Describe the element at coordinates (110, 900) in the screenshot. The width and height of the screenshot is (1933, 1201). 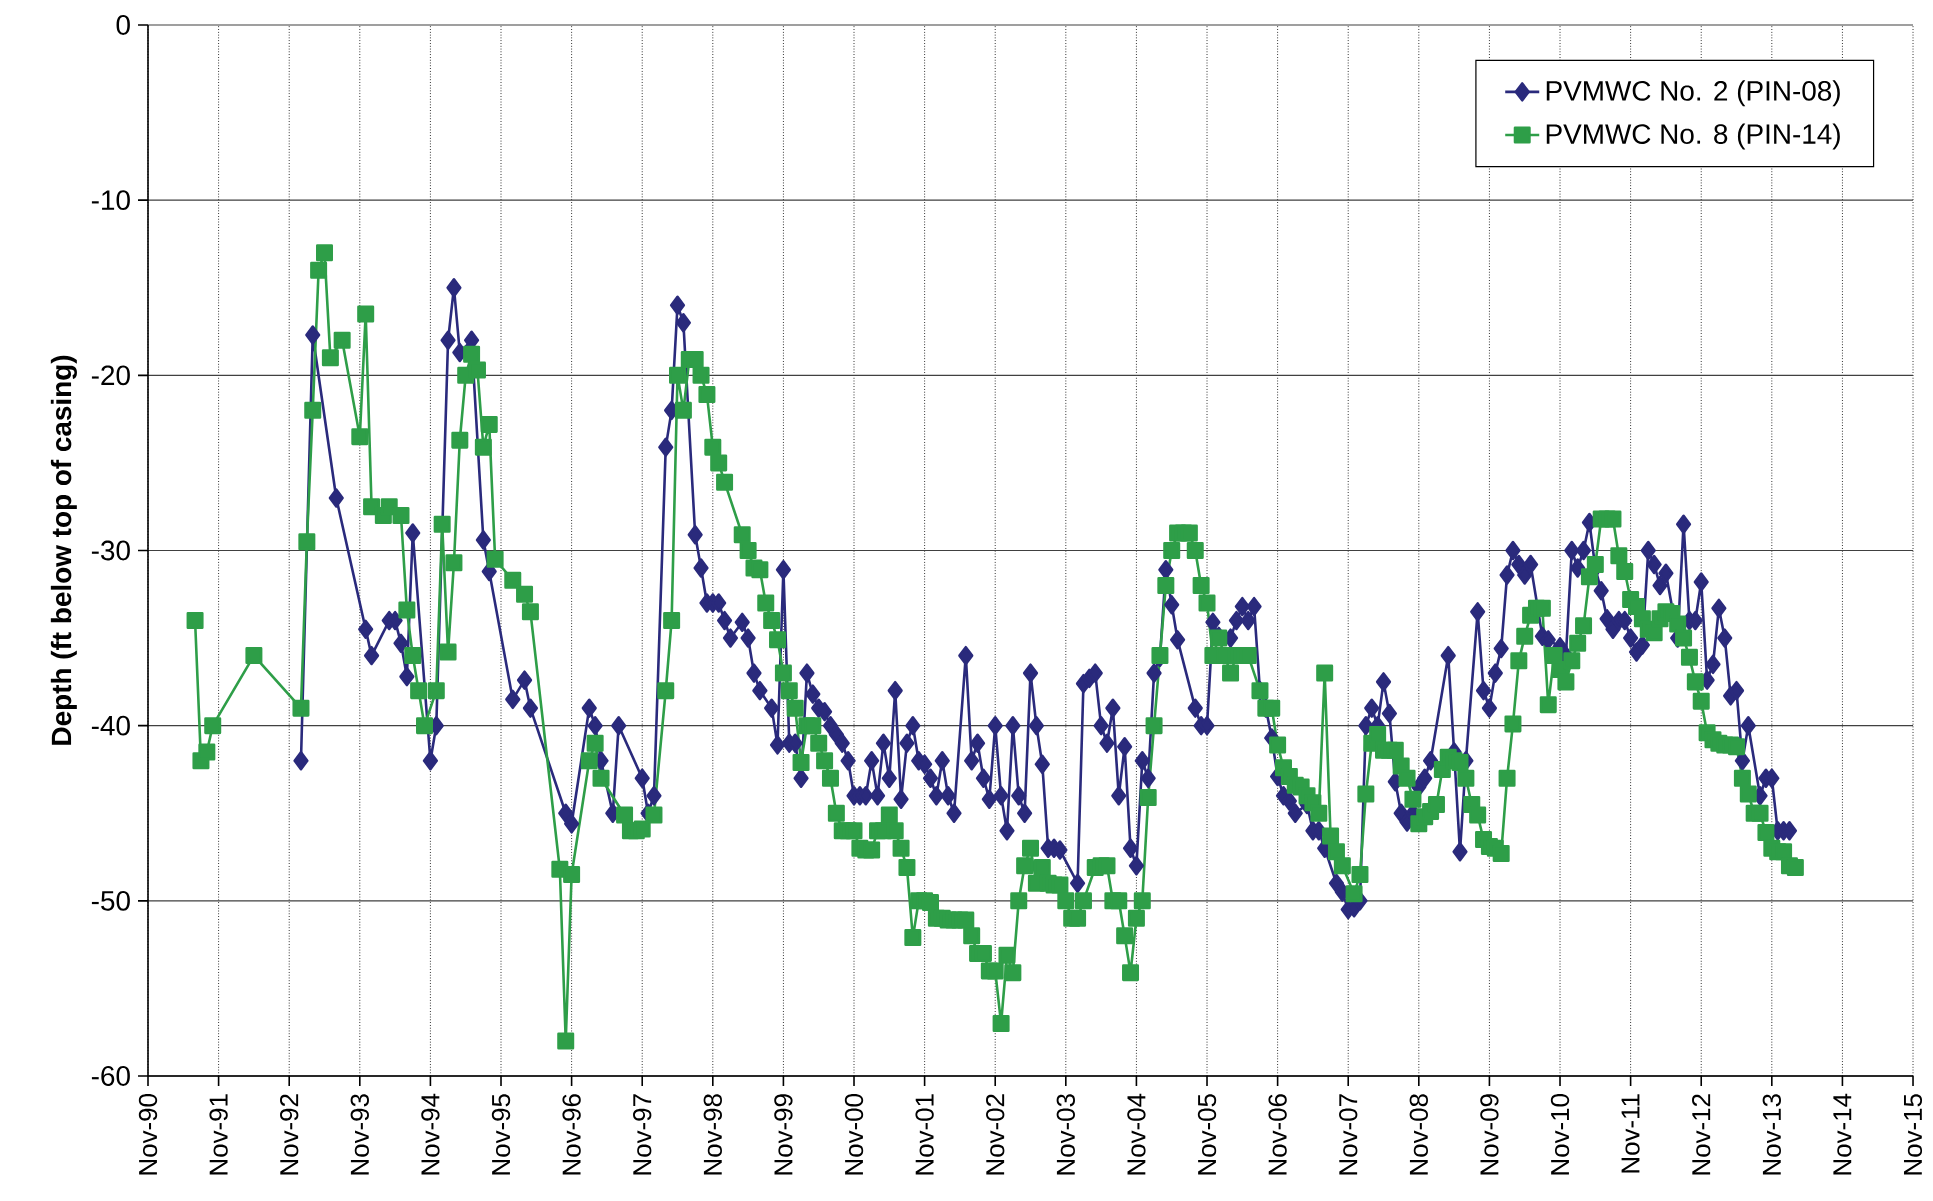
I see `y-tick-label: -50` at that location.